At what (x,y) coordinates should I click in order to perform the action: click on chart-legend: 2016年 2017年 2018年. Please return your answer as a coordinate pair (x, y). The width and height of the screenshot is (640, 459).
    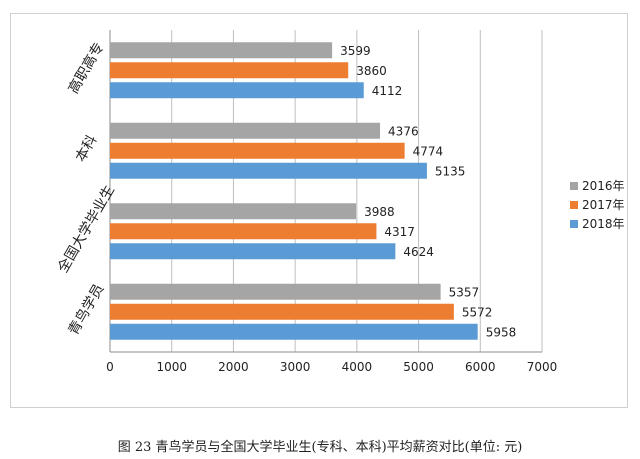
    Looking at the image, I should click on (597, 204).